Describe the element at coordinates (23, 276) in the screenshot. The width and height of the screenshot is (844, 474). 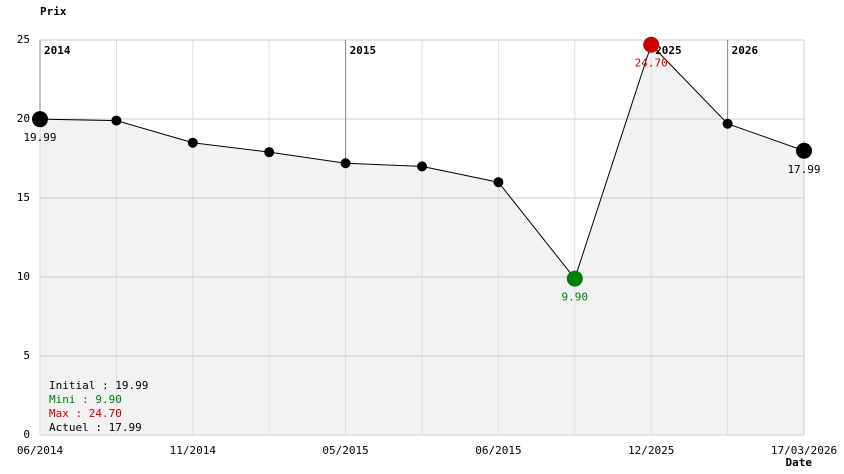
I see `y-tick-label: 10` at that location.